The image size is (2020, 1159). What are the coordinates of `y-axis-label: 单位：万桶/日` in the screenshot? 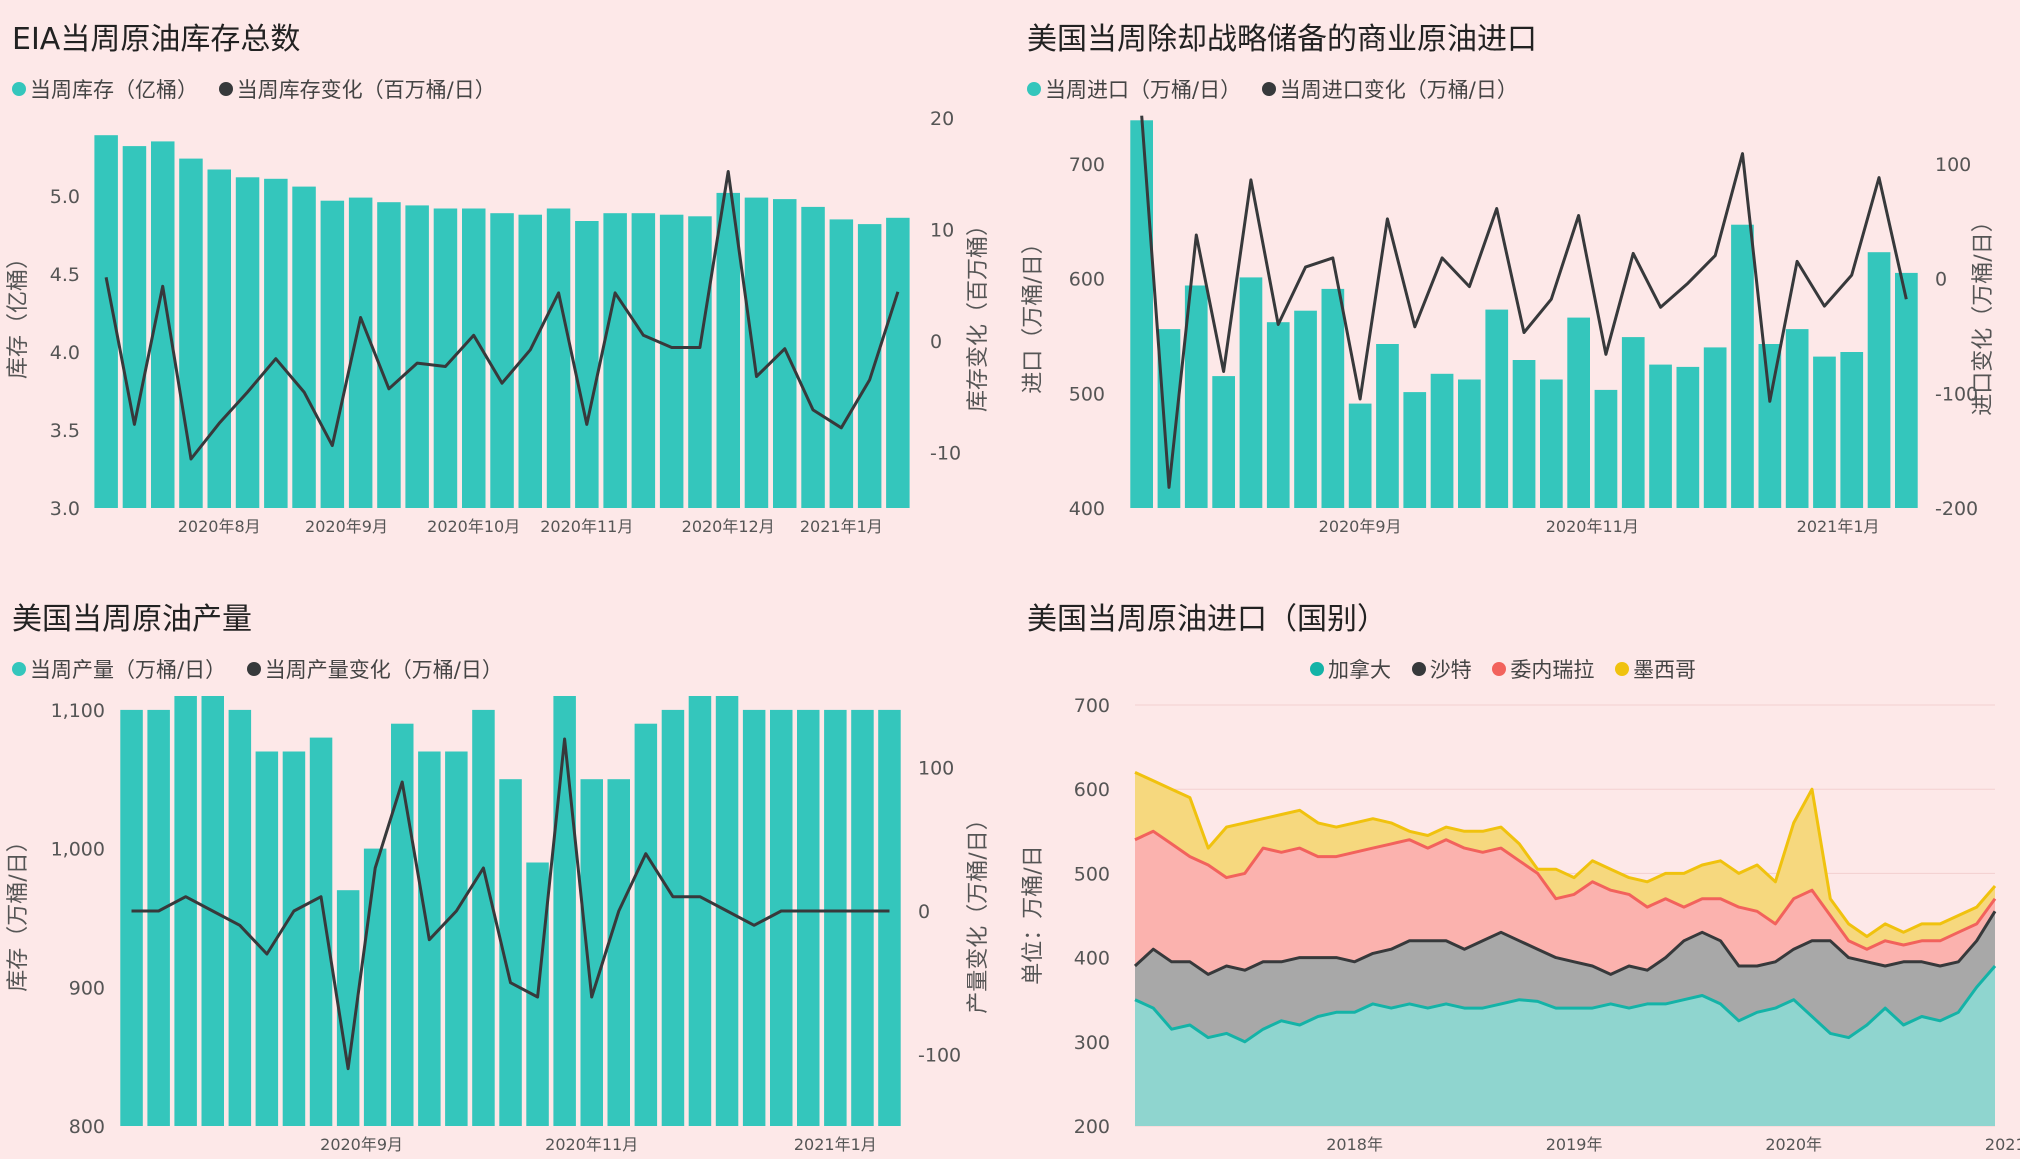 It's located at (1033, 914).